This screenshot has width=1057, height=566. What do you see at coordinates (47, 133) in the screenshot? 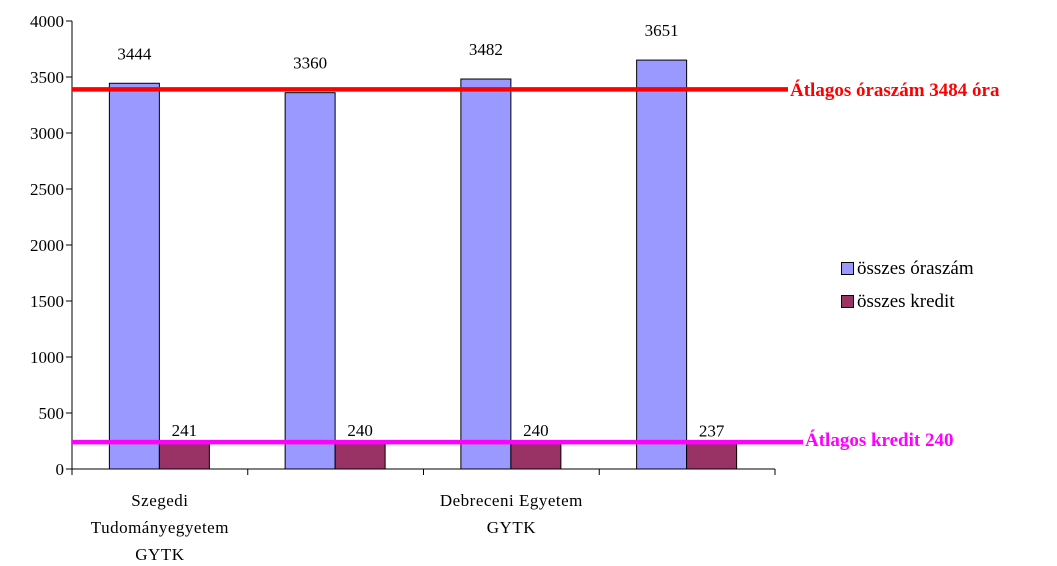
I see `y-tick-label: 3000` at bounding box center [47, 133].